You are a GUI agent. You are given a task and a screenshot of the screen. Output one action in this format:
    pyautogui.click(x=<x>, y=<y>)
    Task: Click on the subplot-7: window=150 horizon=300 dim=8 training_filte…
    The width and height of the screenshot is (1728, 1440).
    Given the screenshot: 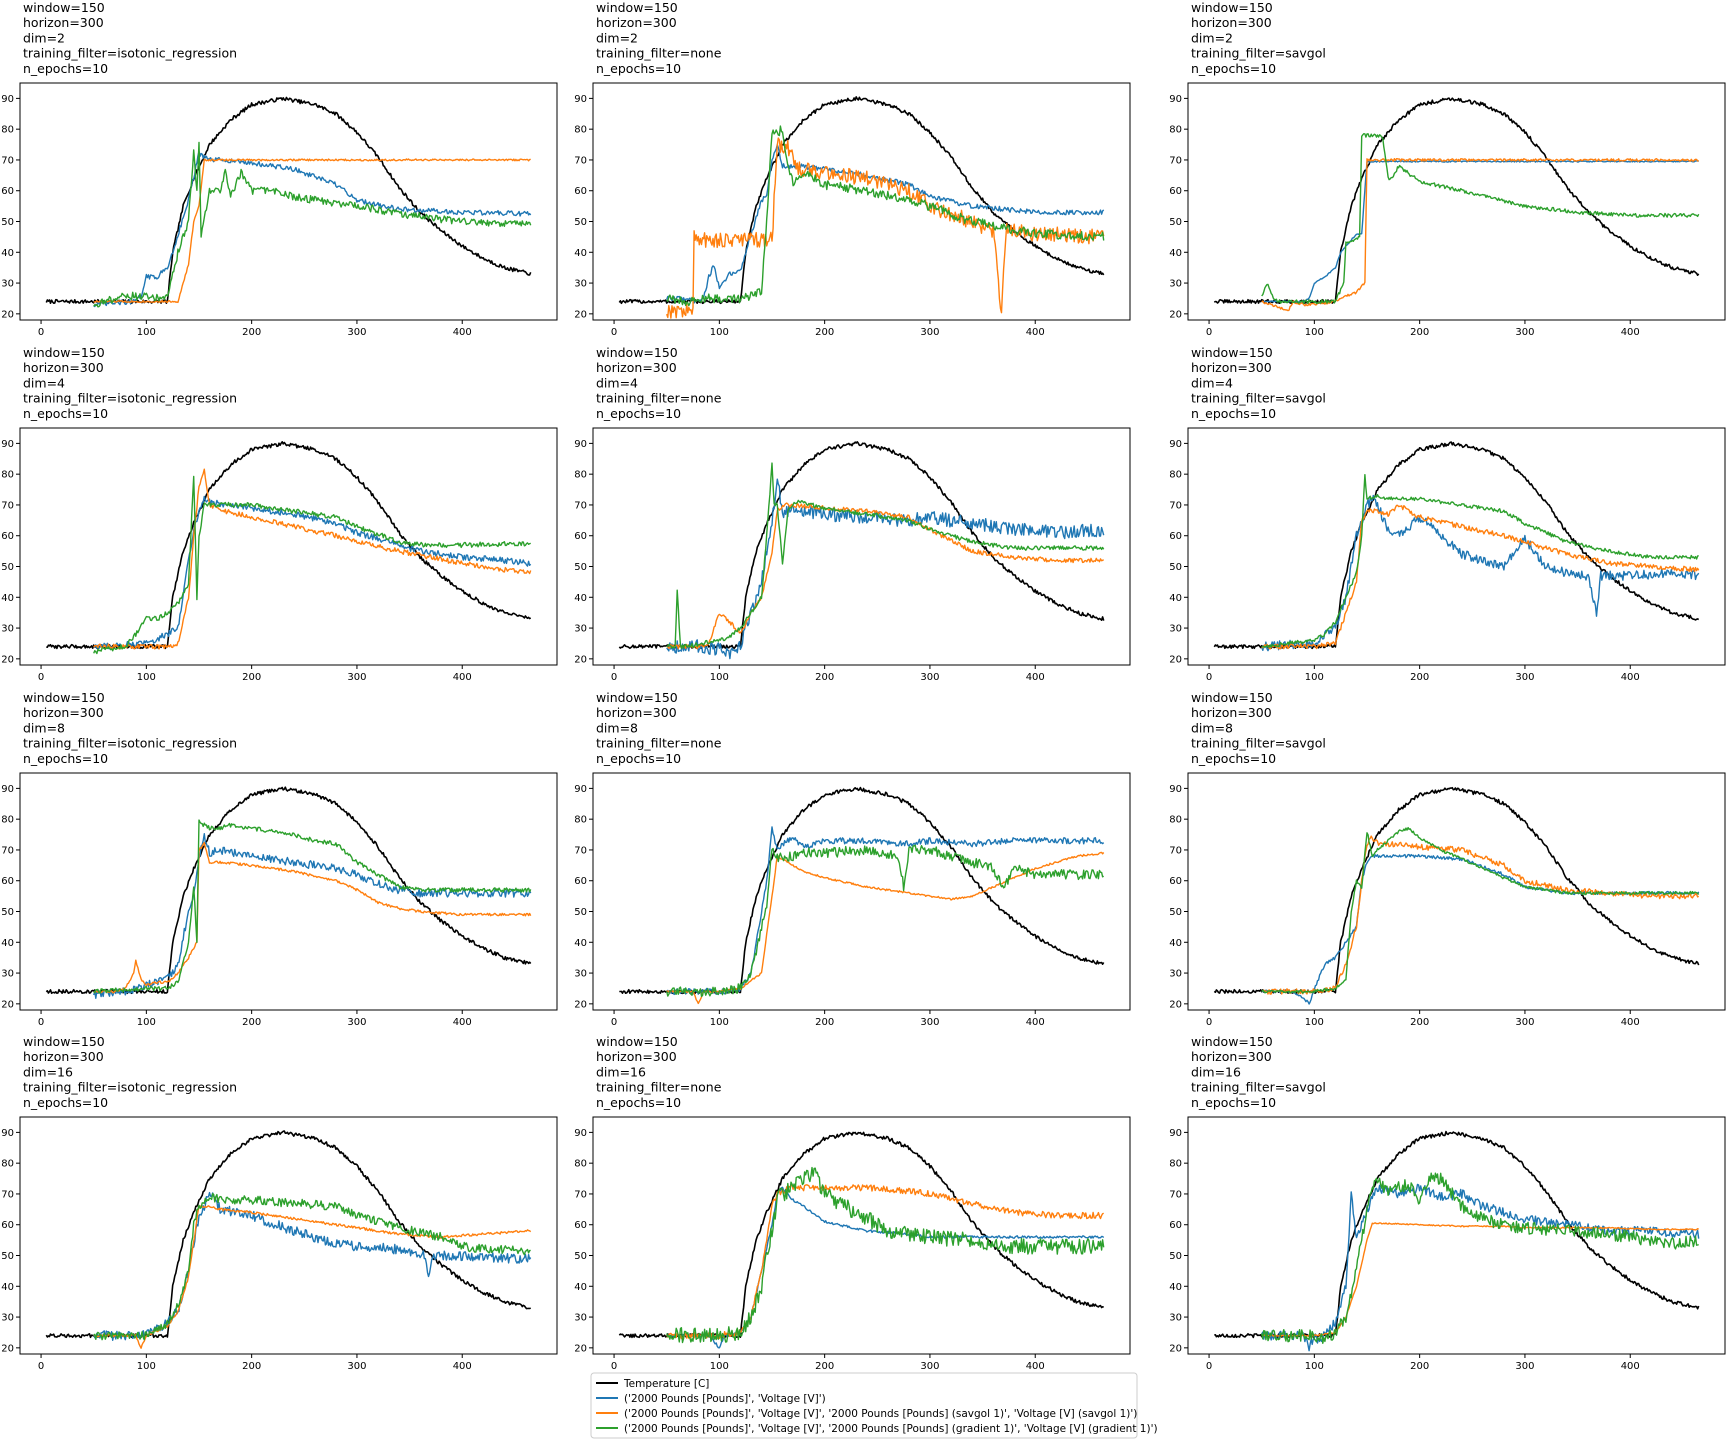 What is the action you would take?
    pyautogui.click(x=852, y=859)
    